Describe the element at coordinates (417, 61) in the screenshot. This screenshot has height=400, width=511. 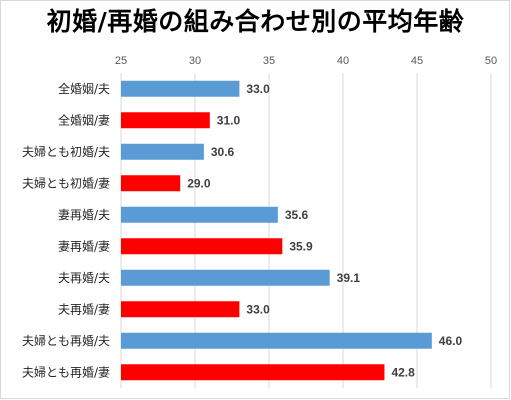
I see `x-tick-label: 45` at that location.